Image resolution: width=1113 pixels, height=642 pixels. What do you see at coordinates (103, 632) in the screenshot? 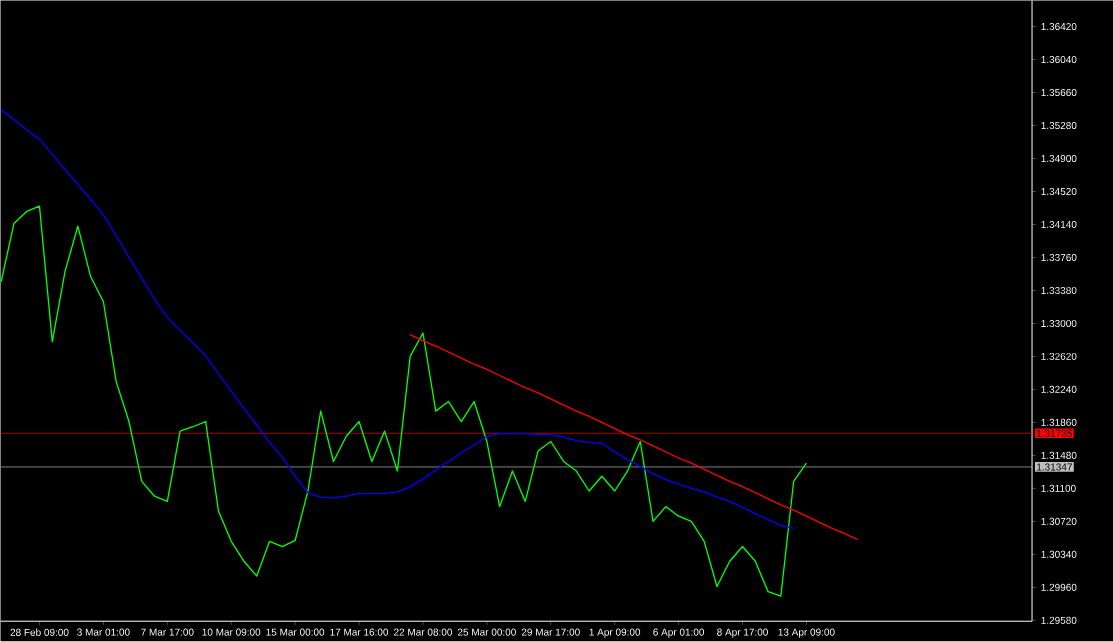
I see `x-tick-label: 3 Mar 01:00` at bounding box center [103, 632].